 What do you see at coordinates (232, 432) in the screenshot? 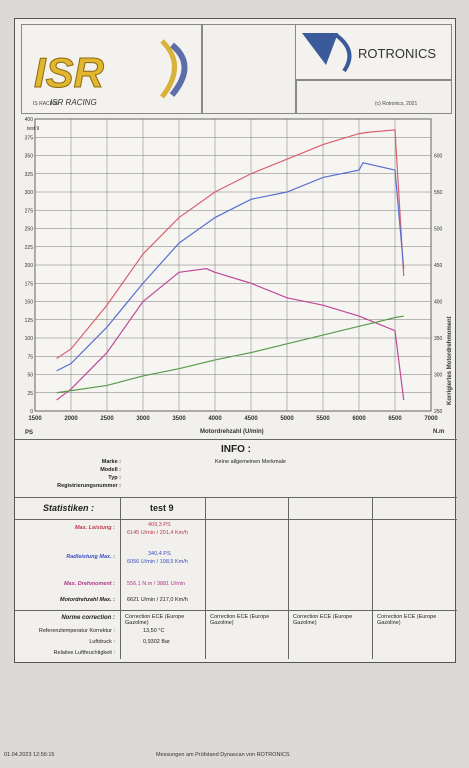
I see `x-axis-label: Motordrehzahl (U/min)` at bounding box center [232, 432].